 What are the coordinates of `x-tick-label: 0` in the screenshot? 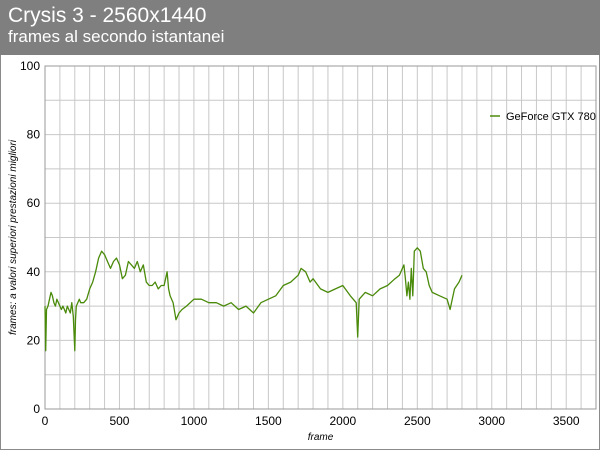 It's located at (45, 421).